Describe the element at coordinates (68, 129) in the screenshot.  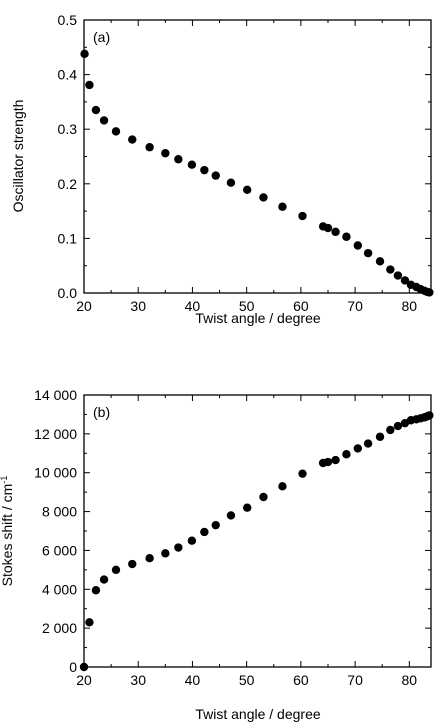
I see `panel-a-y-tick-label: 0.3` at that location.